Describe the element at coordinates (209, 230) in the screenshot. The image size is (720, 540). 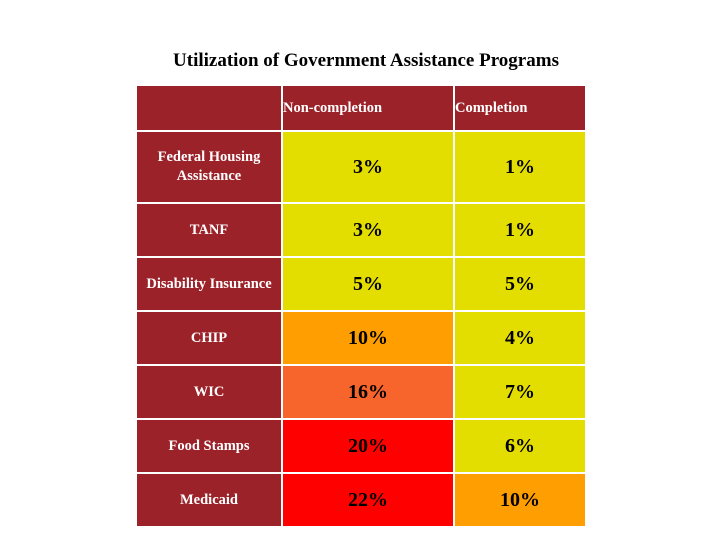
I see `row-label: TANF` at that location.